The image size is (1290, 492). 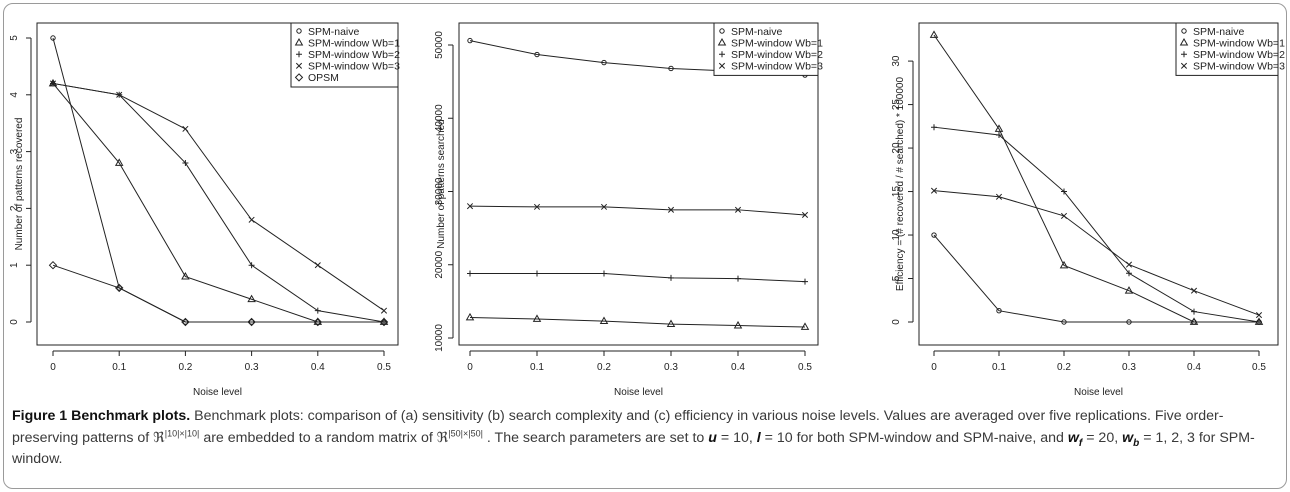 What do you see at coordinates (896, 192) in the screenshot?
I see `y-tick-label: 15` at bounding box center [896, 192].